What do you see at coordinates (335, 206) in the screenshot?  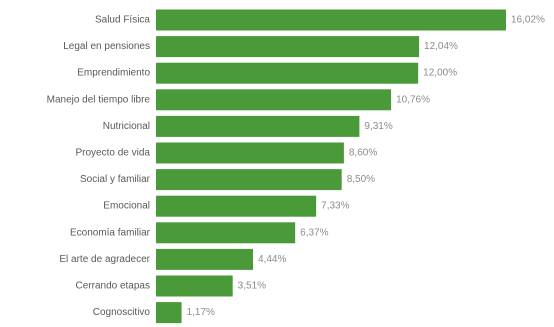 I see `value-label: 7,33%` at bounding box center [335, 206].